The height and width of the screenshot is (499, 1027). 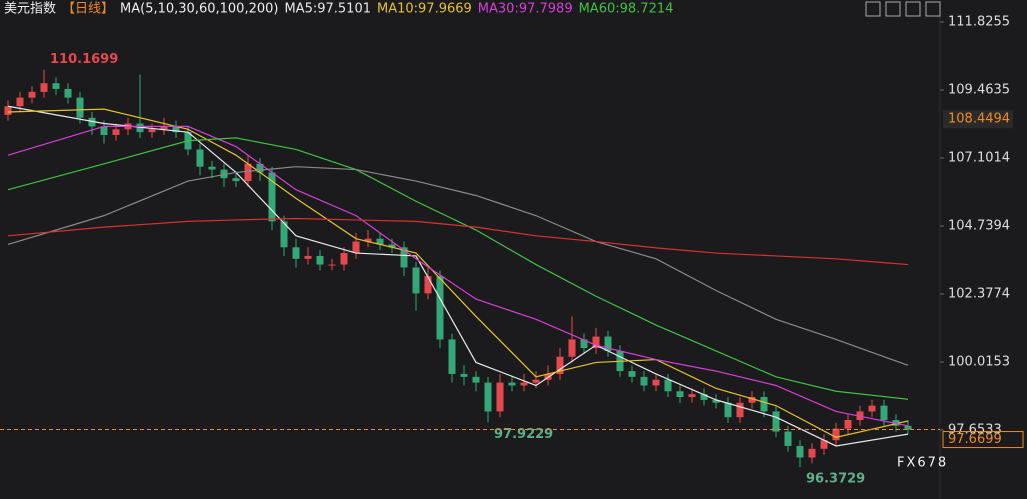 I want to click on y-tick-label: 100.0153, so click(x=979, y=362).